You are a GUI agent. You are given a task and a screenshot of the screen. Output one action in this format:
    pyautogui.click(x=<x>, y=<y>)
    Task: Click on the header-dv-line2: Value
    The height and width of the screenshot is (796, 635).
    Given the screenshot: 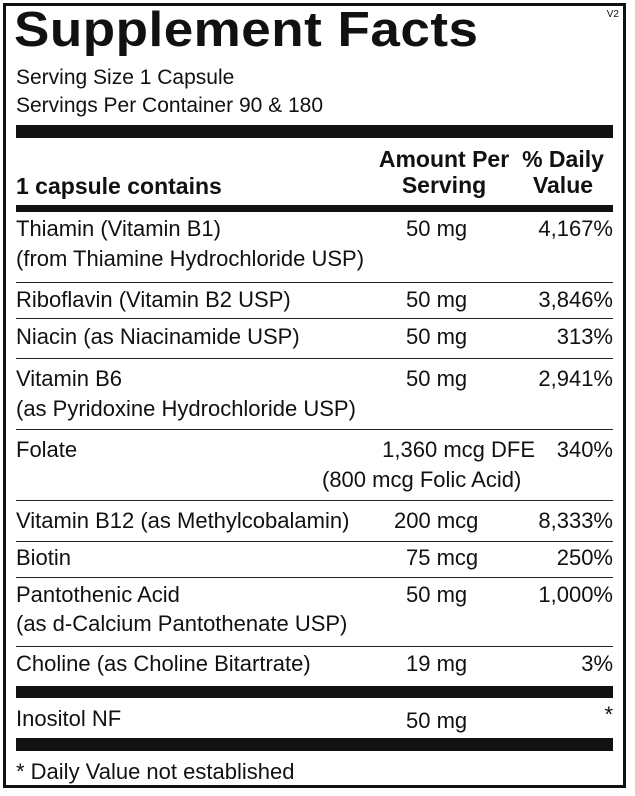 What is the action you would take?
    pyautogui.click(x=563, y=185)
    